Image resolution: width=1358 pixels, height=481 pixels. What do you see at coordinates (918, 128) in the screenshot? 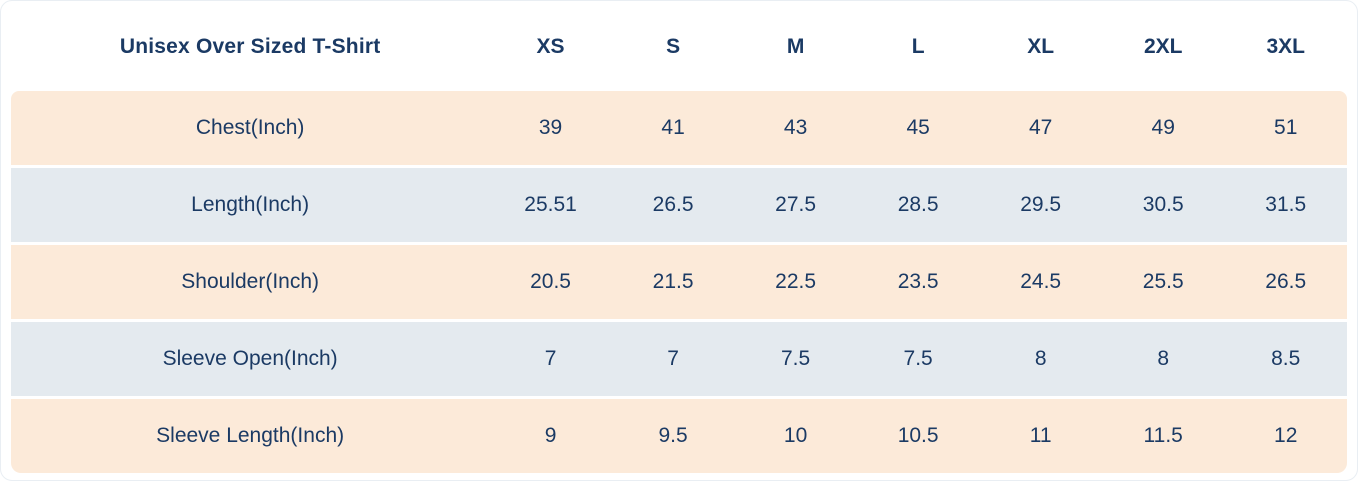
I see `value-cell: 45` at bounding box center [918, 128].